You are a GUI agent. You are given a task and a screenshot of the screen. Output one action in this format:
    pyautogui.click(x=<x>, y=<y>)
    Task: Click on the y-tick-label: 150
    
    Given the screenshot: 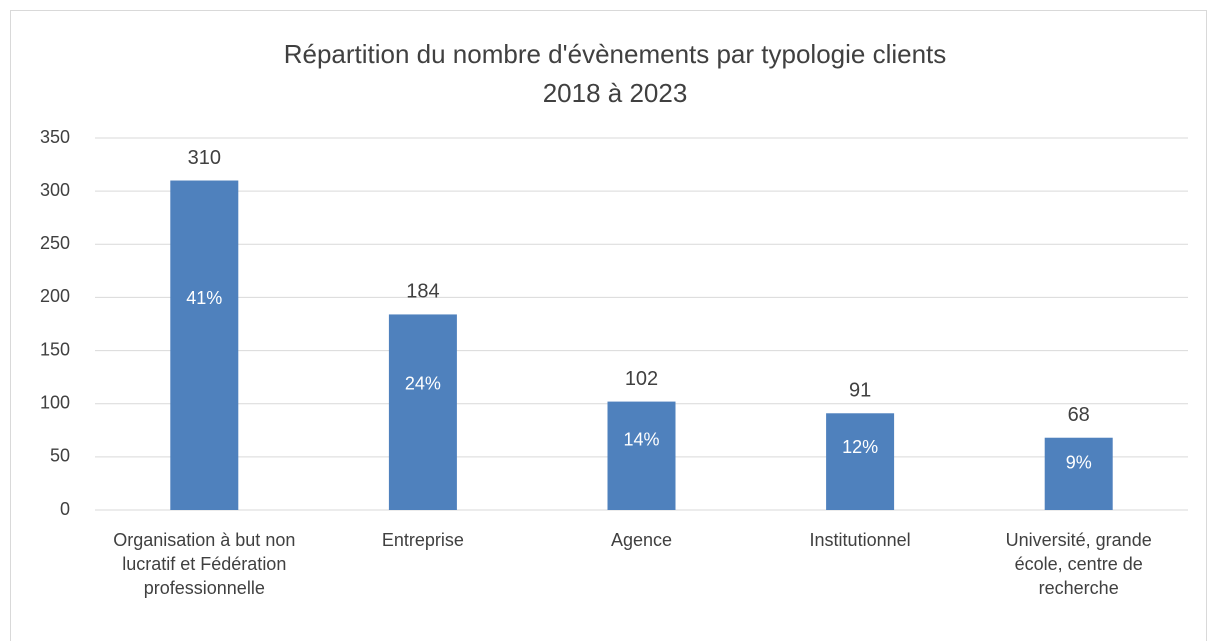 What is the action you would take?
    pyautogui.click(x=55, y=349)
    